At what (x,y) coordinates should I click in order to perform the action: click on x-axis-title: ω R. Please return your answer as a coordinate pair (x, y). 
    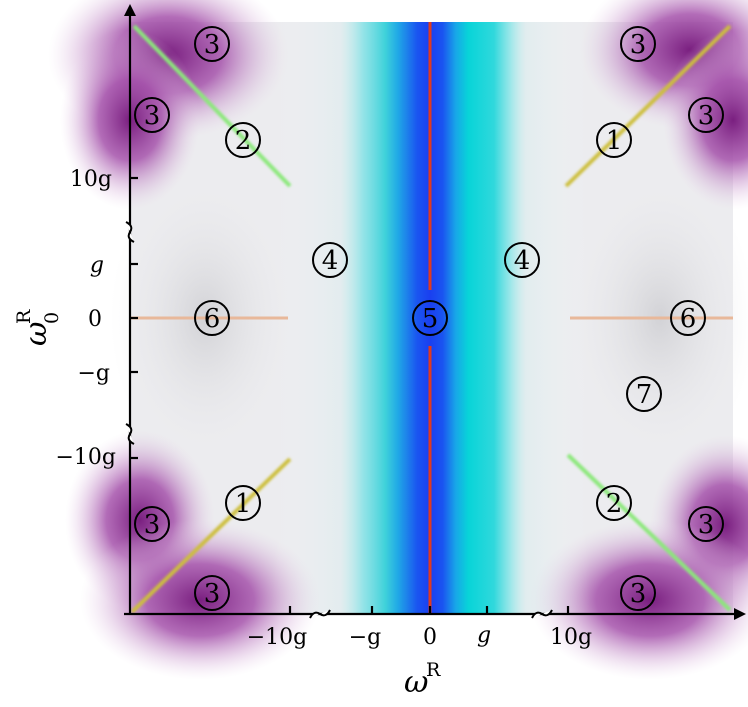
    Looking at the image, I should click on (422, 679).